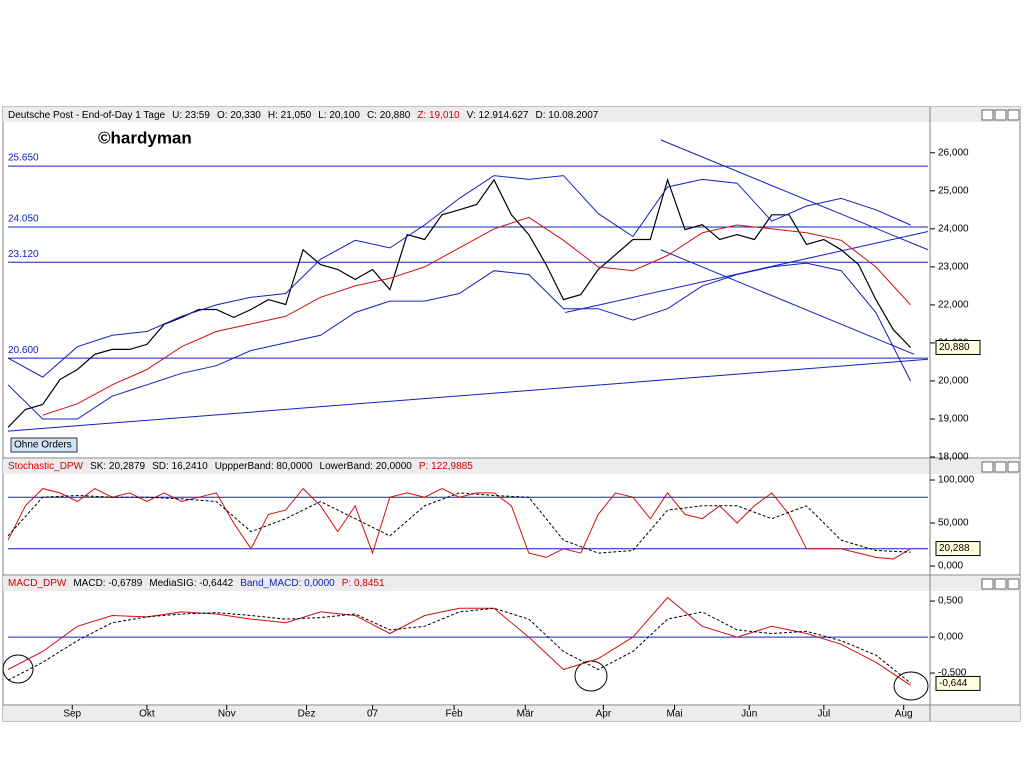  What do you see at coordinates (23, 219) in the screenshot?
I see `level-label: 24.050` at bounding box center [23, 219].